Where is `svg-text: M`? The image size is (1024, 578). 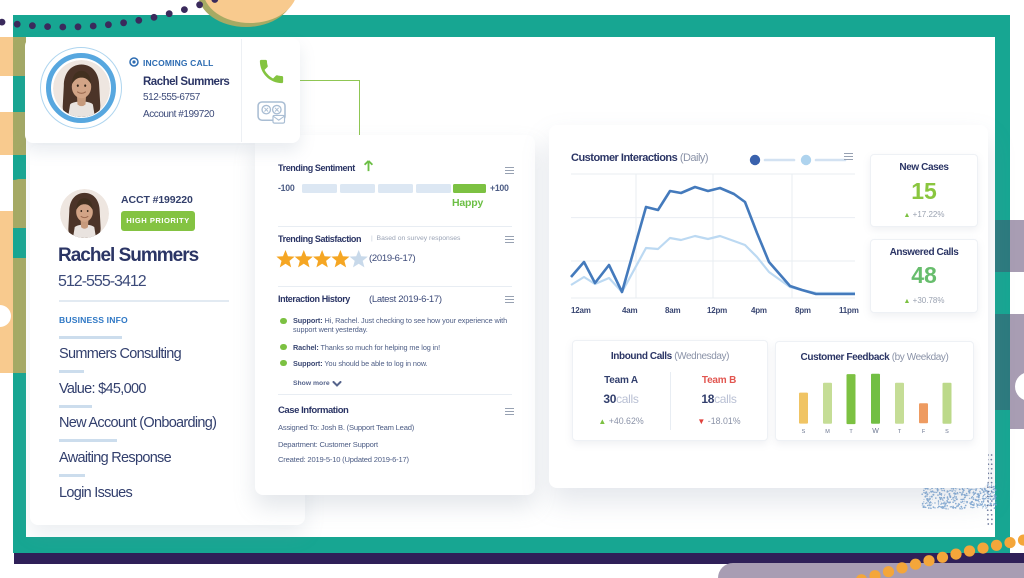
svg-text: M is located at coordinates (827, 432).